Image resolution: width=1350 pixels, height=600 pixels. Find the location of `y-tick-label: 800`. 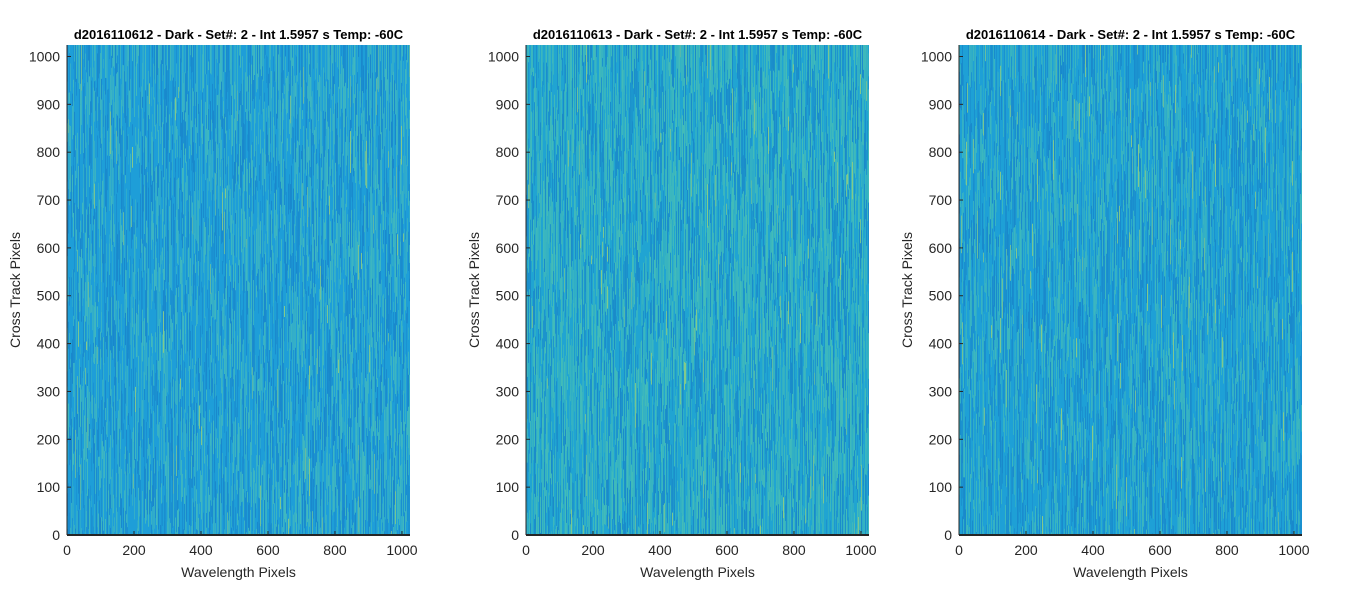

y-tick-label: 800 is located at coordinates (49, 152).